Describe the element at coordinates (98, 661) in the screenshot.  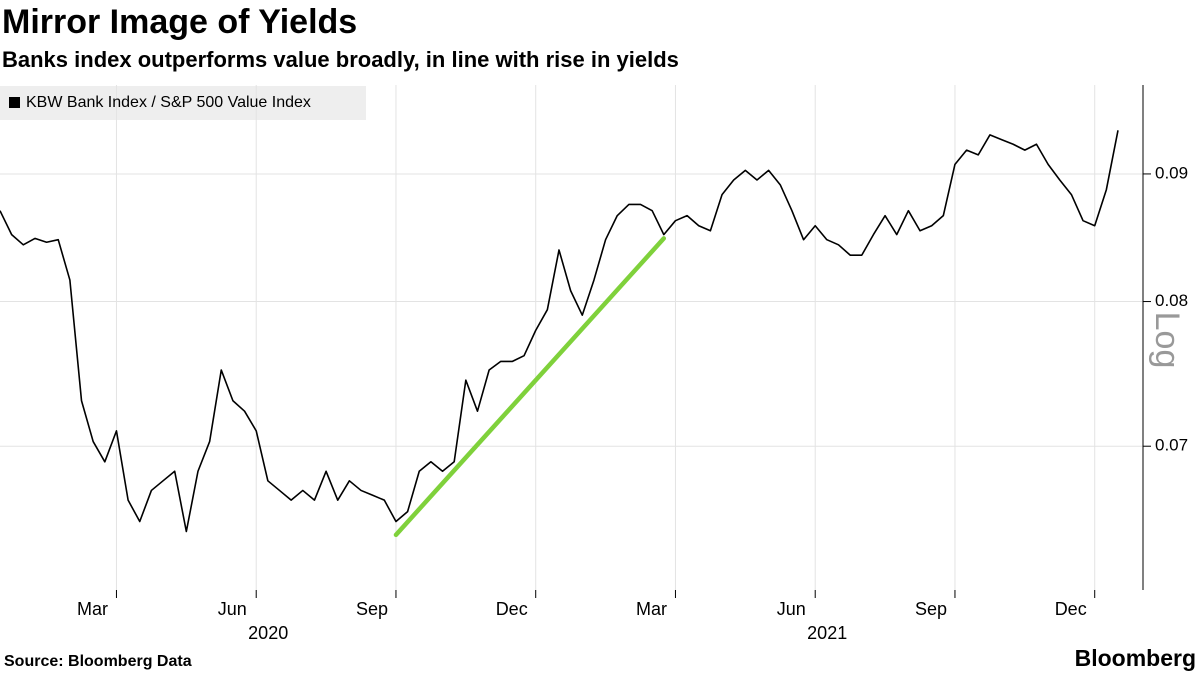
I see `source: Source: Bloomberg Data` at that location.